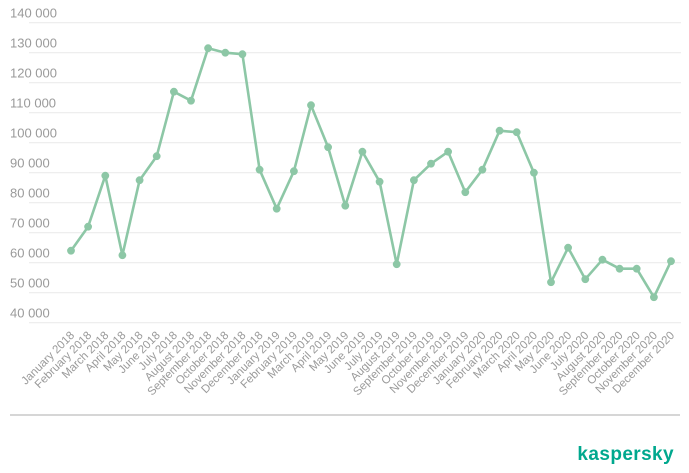 The height and width of the screenshot is (473, 689). I want to click on y-axis-label: 140 000, so click(33, 13).